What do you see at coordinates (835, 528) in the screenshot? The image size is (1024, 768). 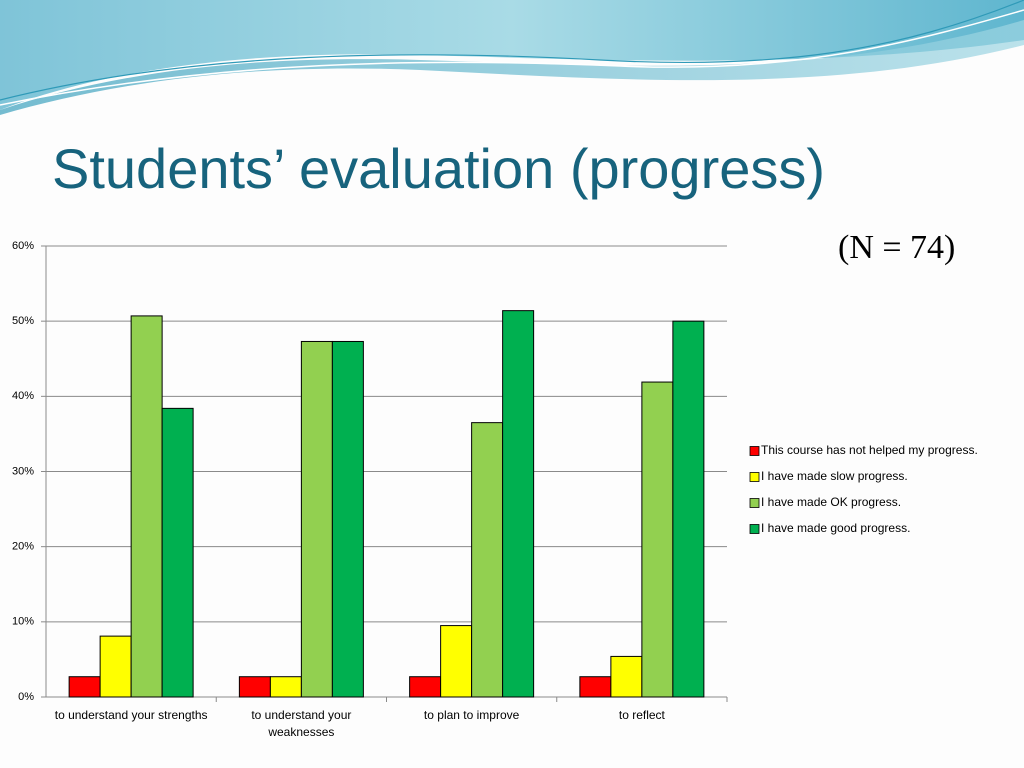 I see `legend-label: I have made good progress.` at bounding box center [835, 528].